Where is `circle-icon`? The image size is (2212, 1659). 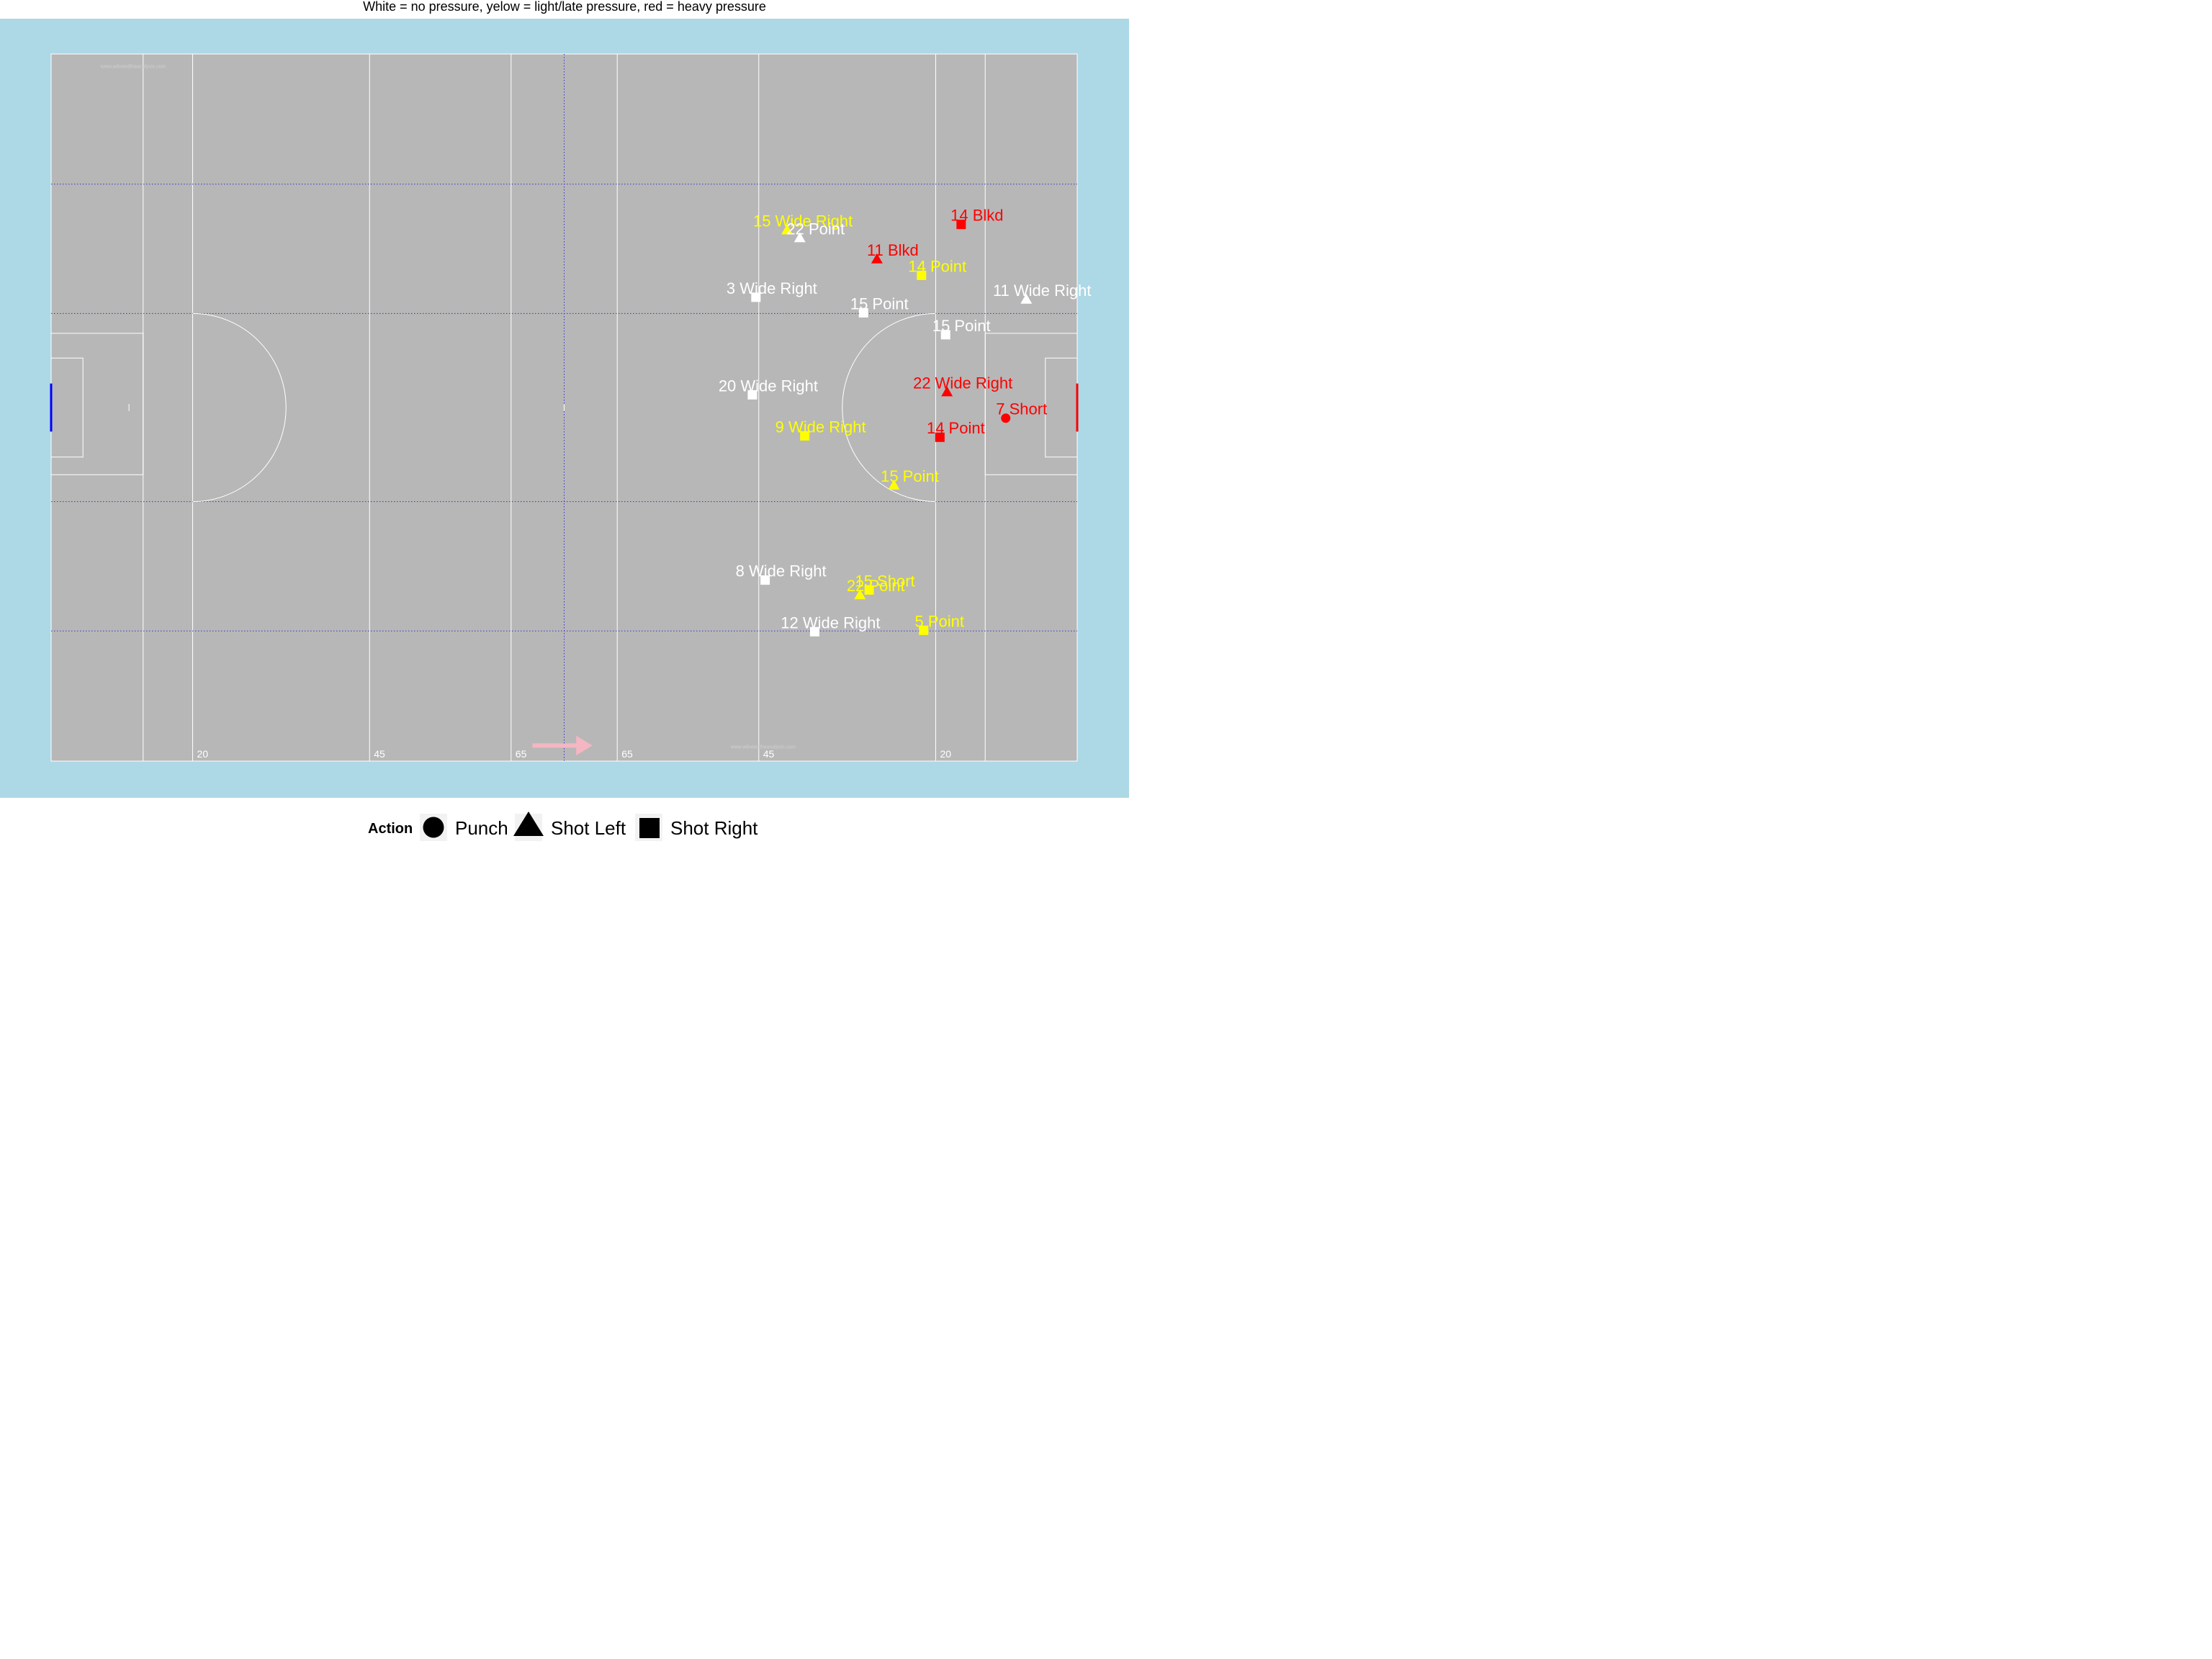
circle-icon is located at coordinates (434, 828).